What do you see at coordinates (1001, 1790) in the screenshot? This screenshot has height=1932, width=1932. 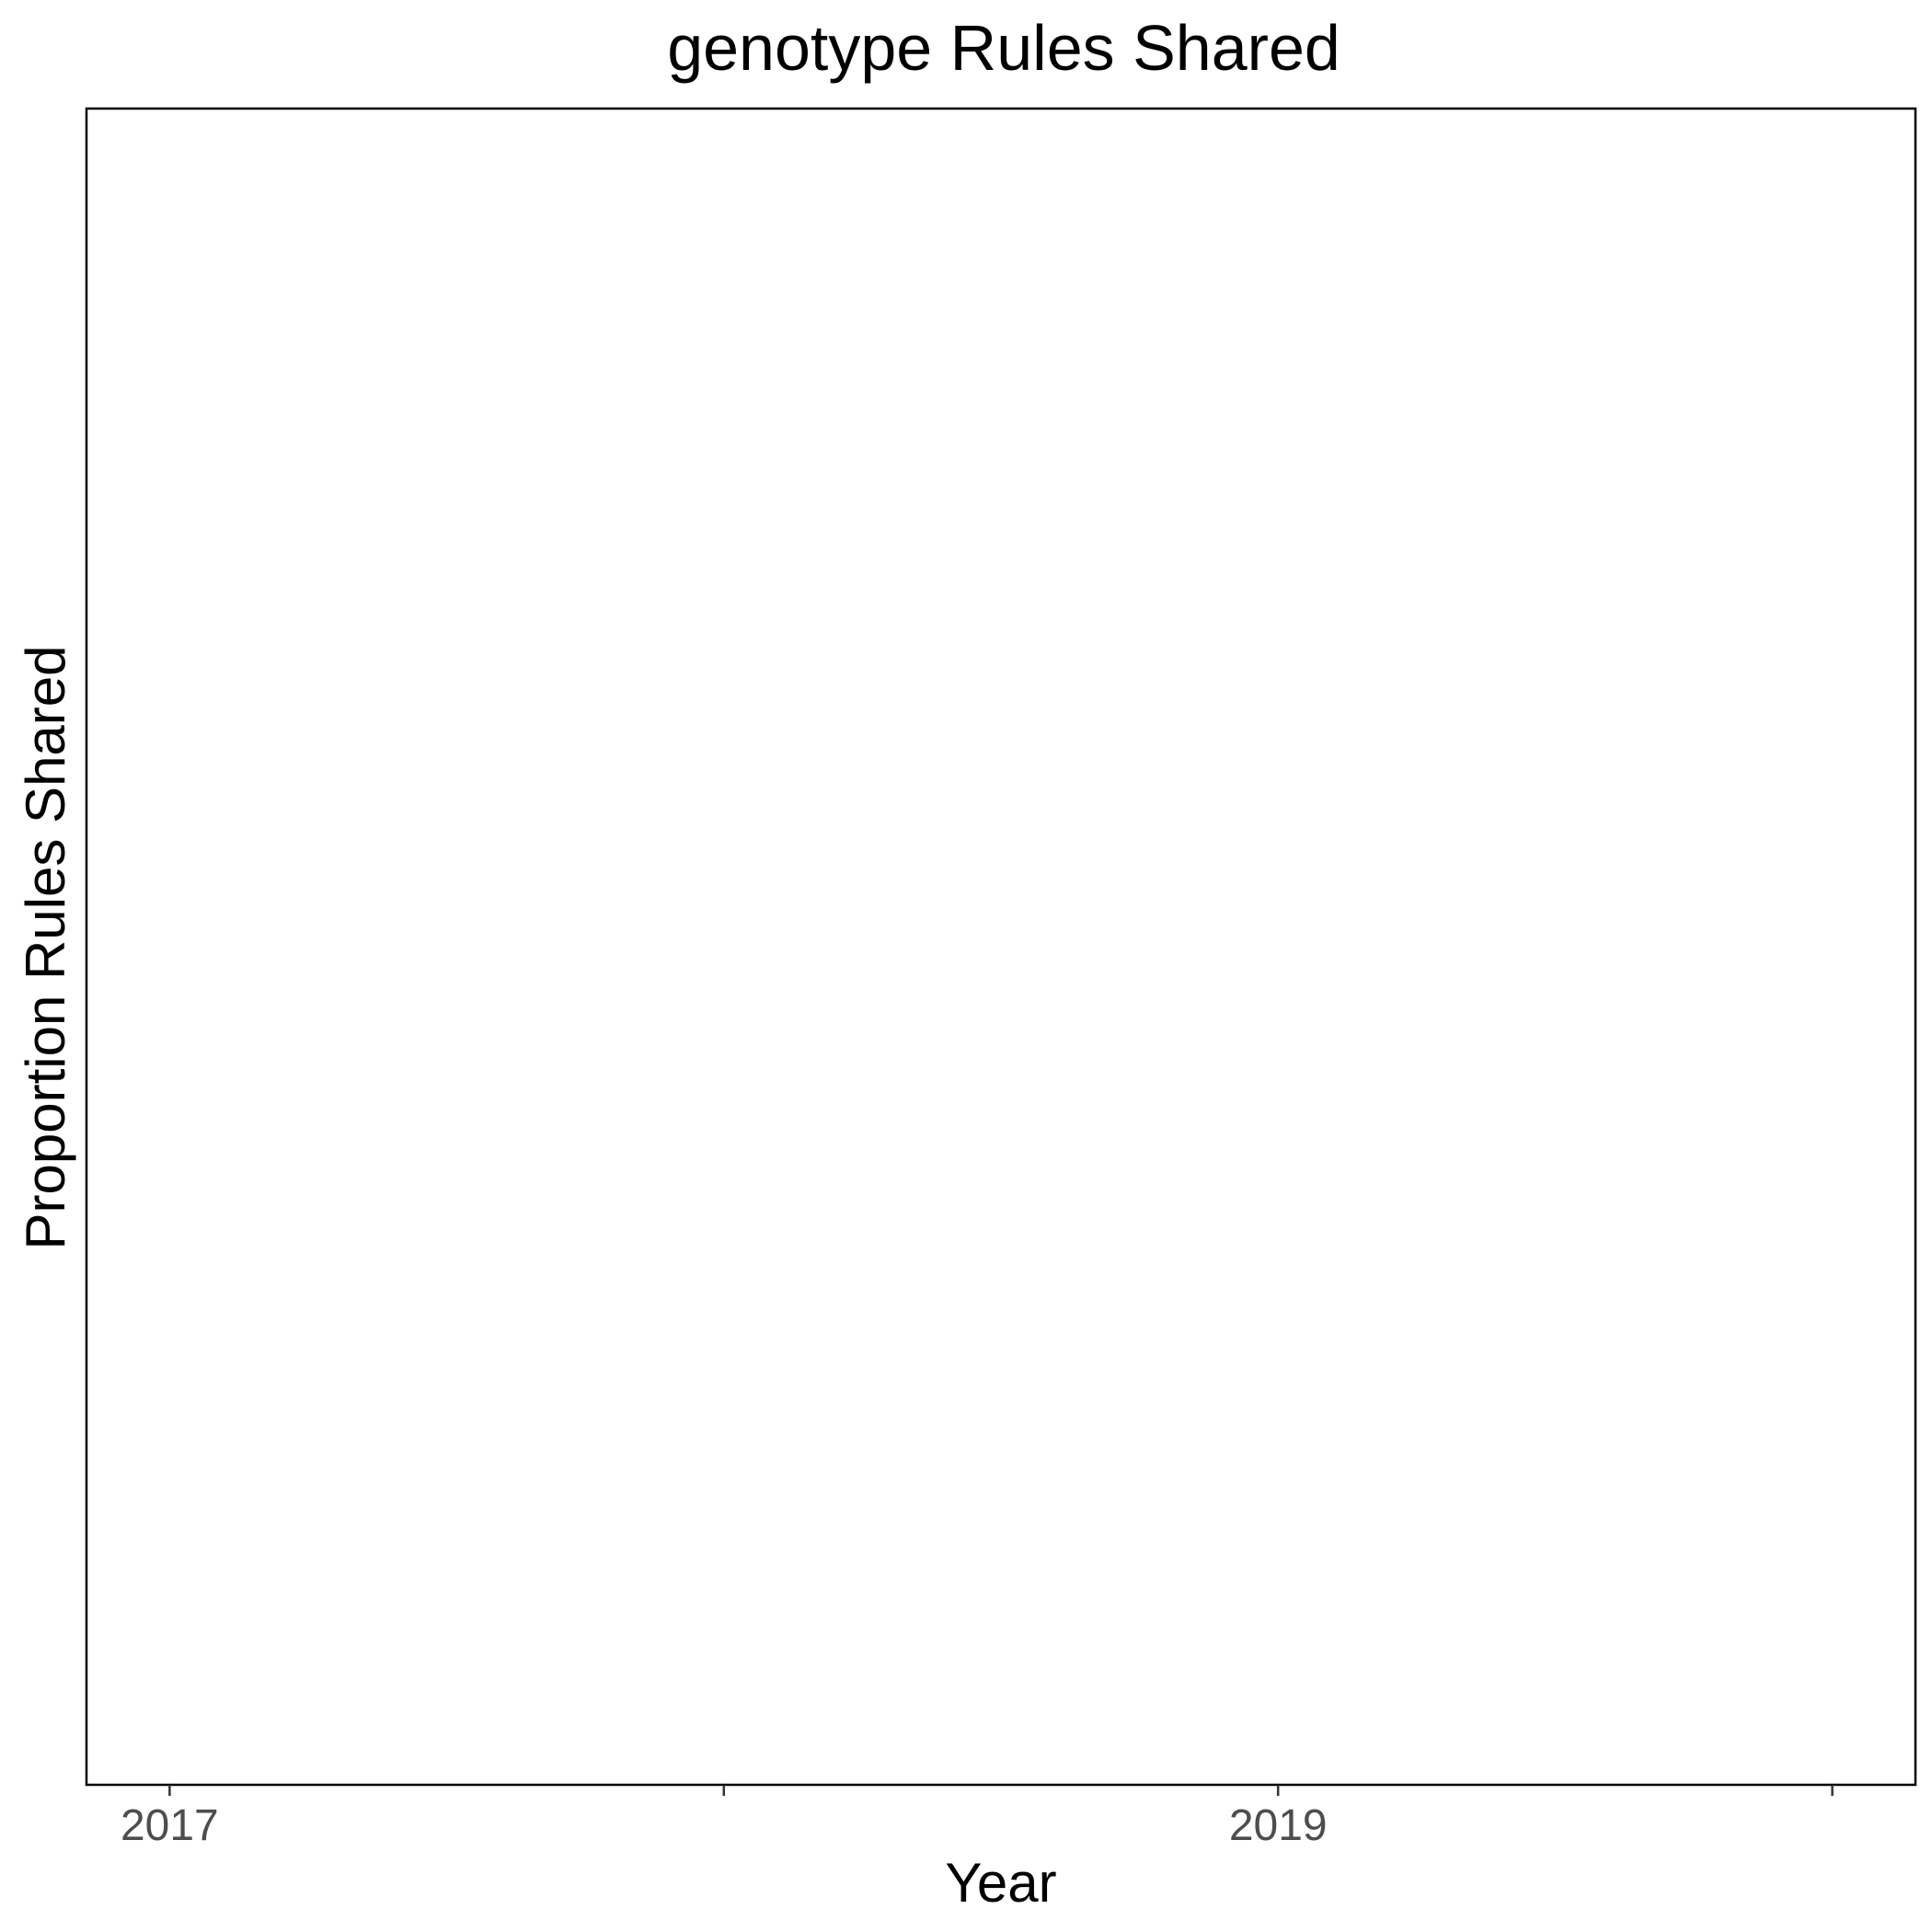 I see `x-axis-ticks` at bounding box center [1001, 1790].